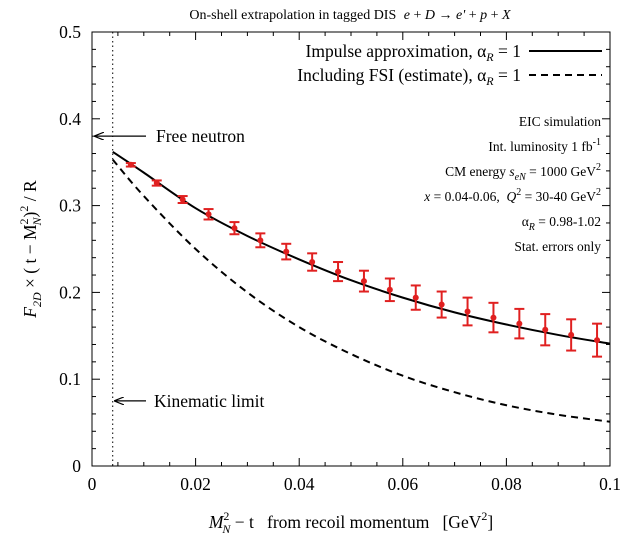 The width and height of the screenshot is (625, 534). Describe the element at coordinates (506, 484) in the screenshot. I see `x-tick-label: 0.08` at that location.